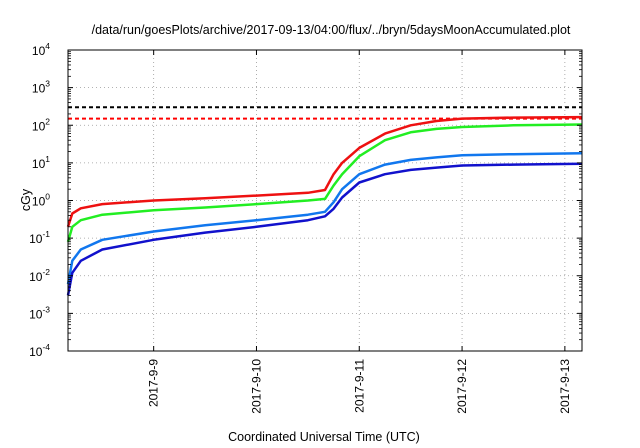 The height and width of the screenshot is (448, 640). Describe the element at coordinates (41, 124) in the screenshot. I see `y-tick-label: 10²` at that location.